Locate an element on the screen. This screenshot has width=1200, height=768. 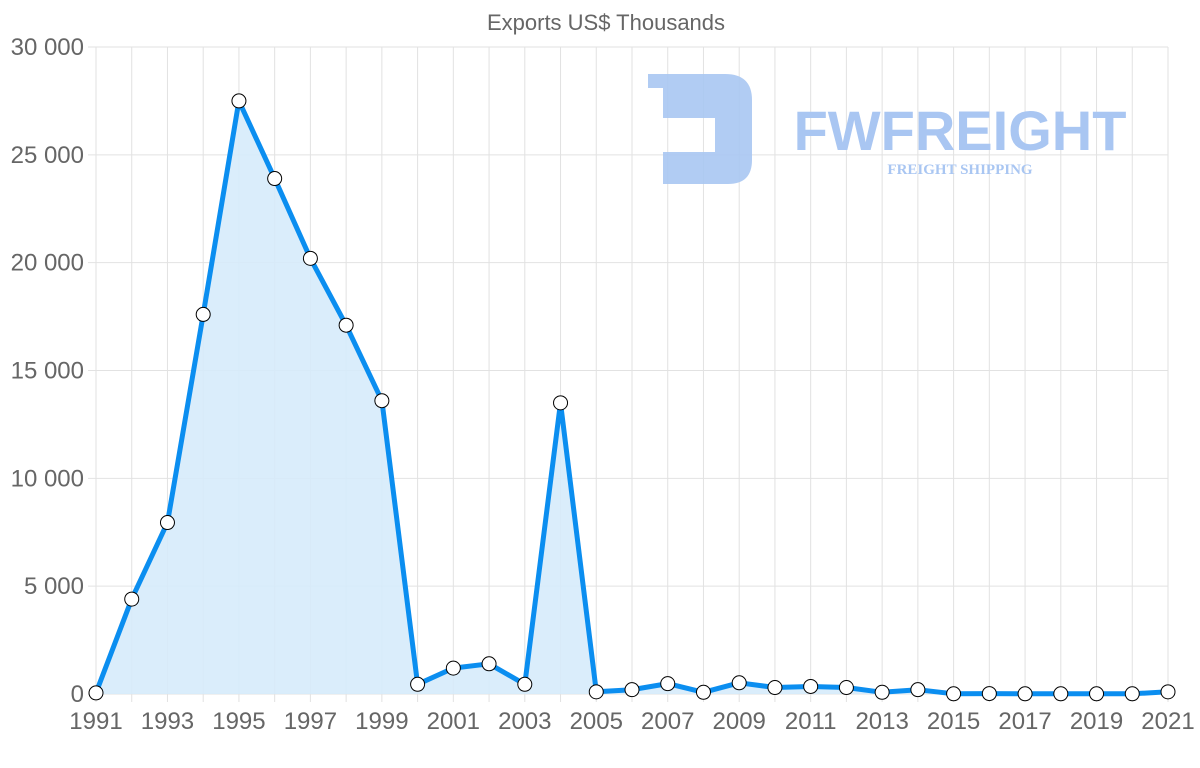
x-tick-label: 2013 is located at coordinates (881, 721).